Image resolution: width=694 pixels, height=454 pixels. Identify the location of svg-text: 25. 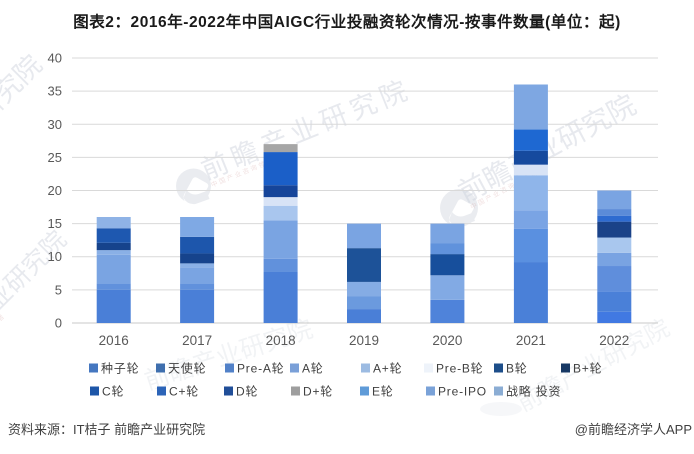
(55, 157).